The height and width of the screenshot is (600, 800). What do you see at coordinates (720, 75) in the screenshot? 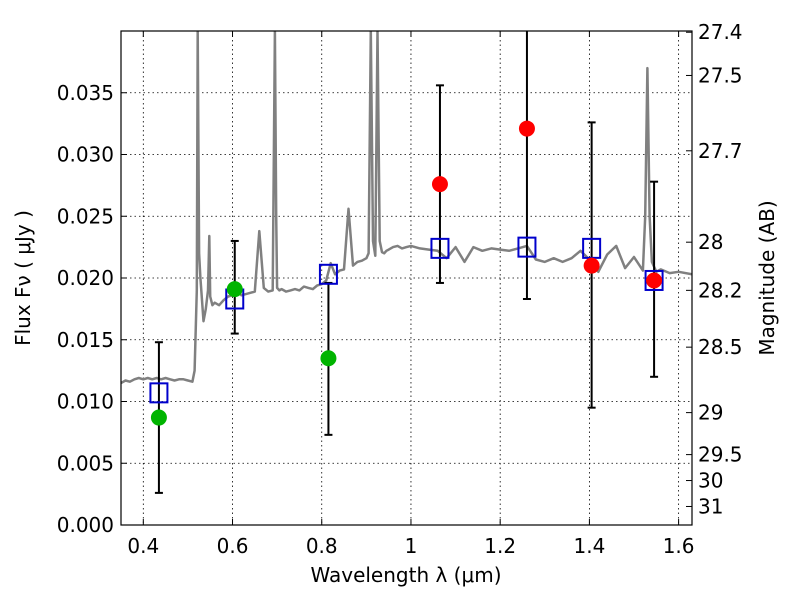
I see `y2-tick-label: 27.5` at bounding box center [720, 75].